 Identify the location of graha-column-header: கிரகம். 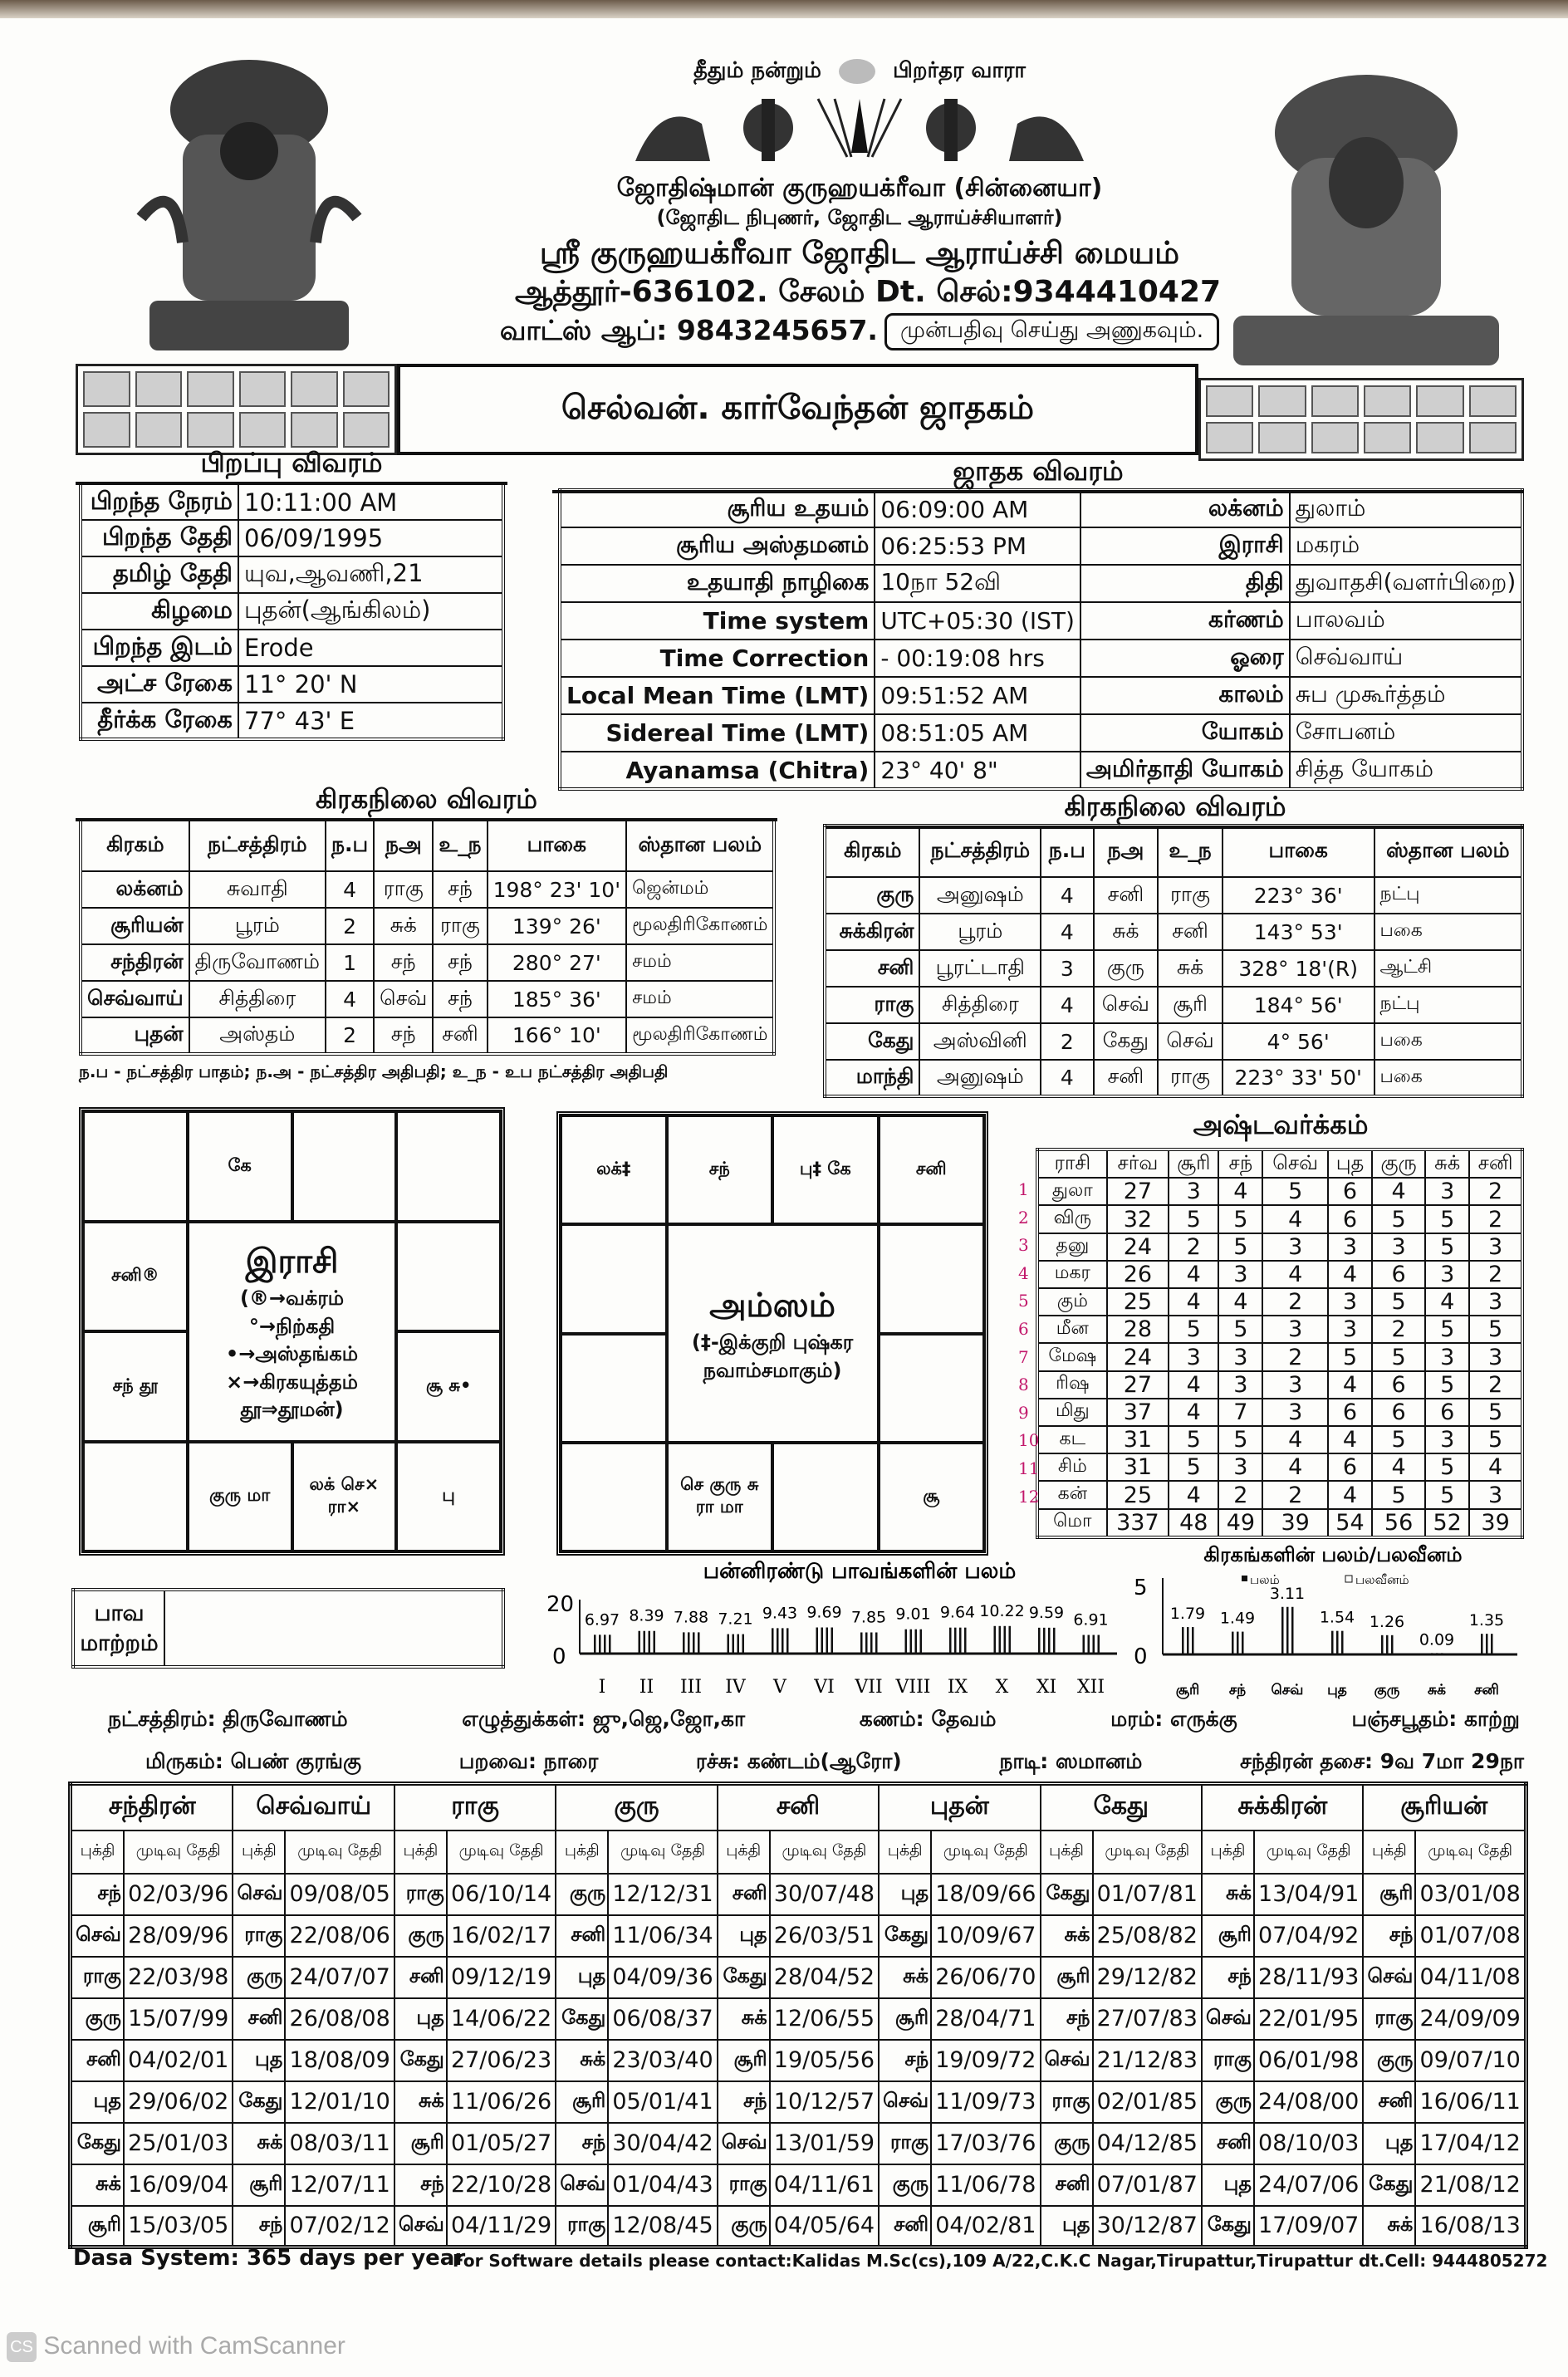
(872, 851).